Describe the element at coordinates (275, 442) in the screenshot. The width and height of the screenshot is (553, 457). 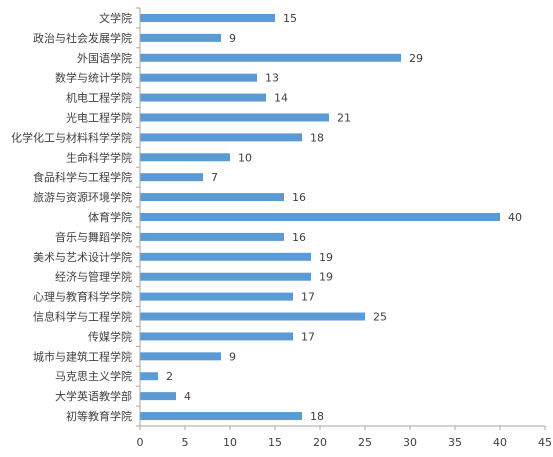
I see `x-tick-label: 15` at that location.